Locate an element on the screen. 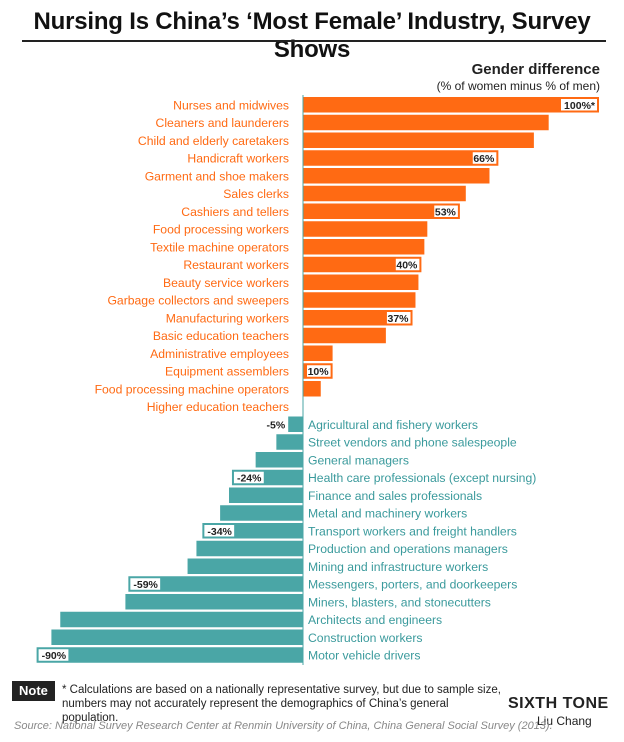  data-label: 37% is located at coordinates (399, 319).